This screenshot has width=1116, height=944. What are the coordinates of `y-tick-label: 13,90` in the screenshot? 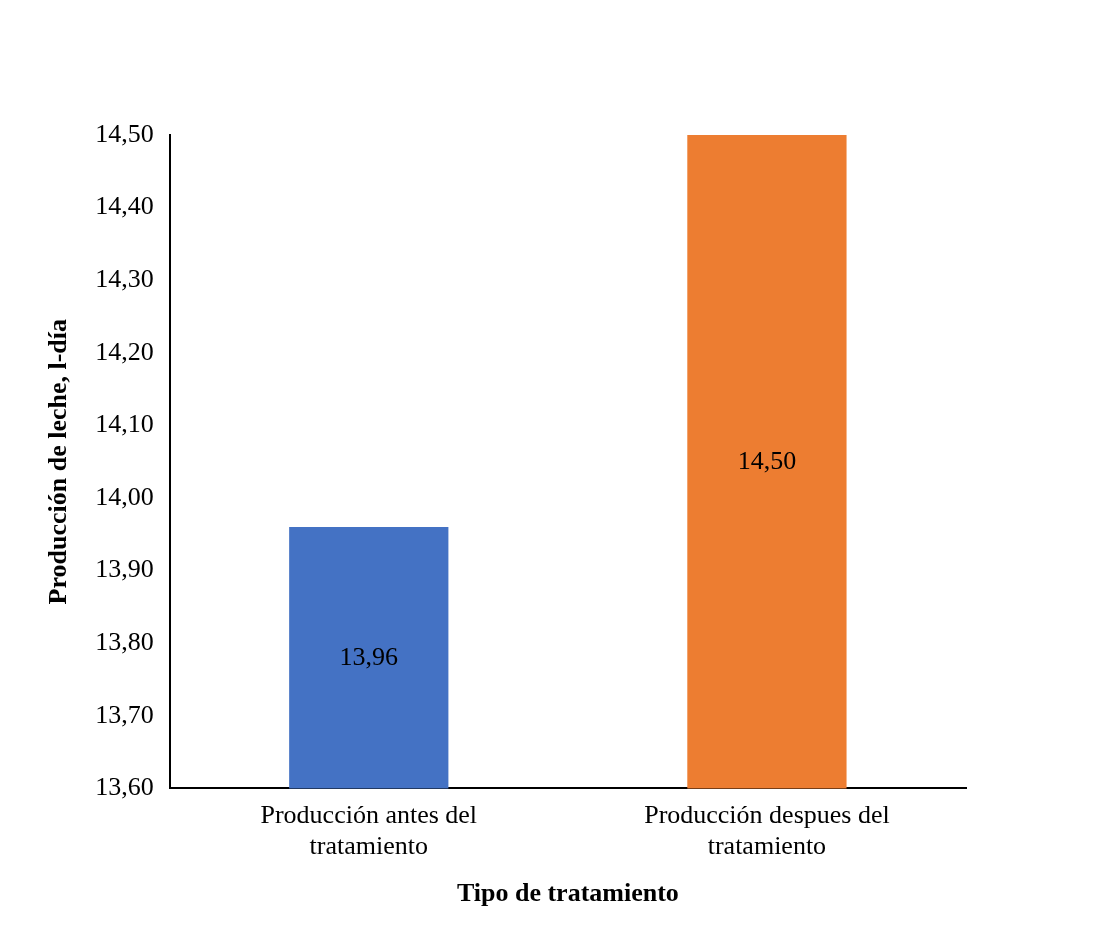 It's located at (124, 569).